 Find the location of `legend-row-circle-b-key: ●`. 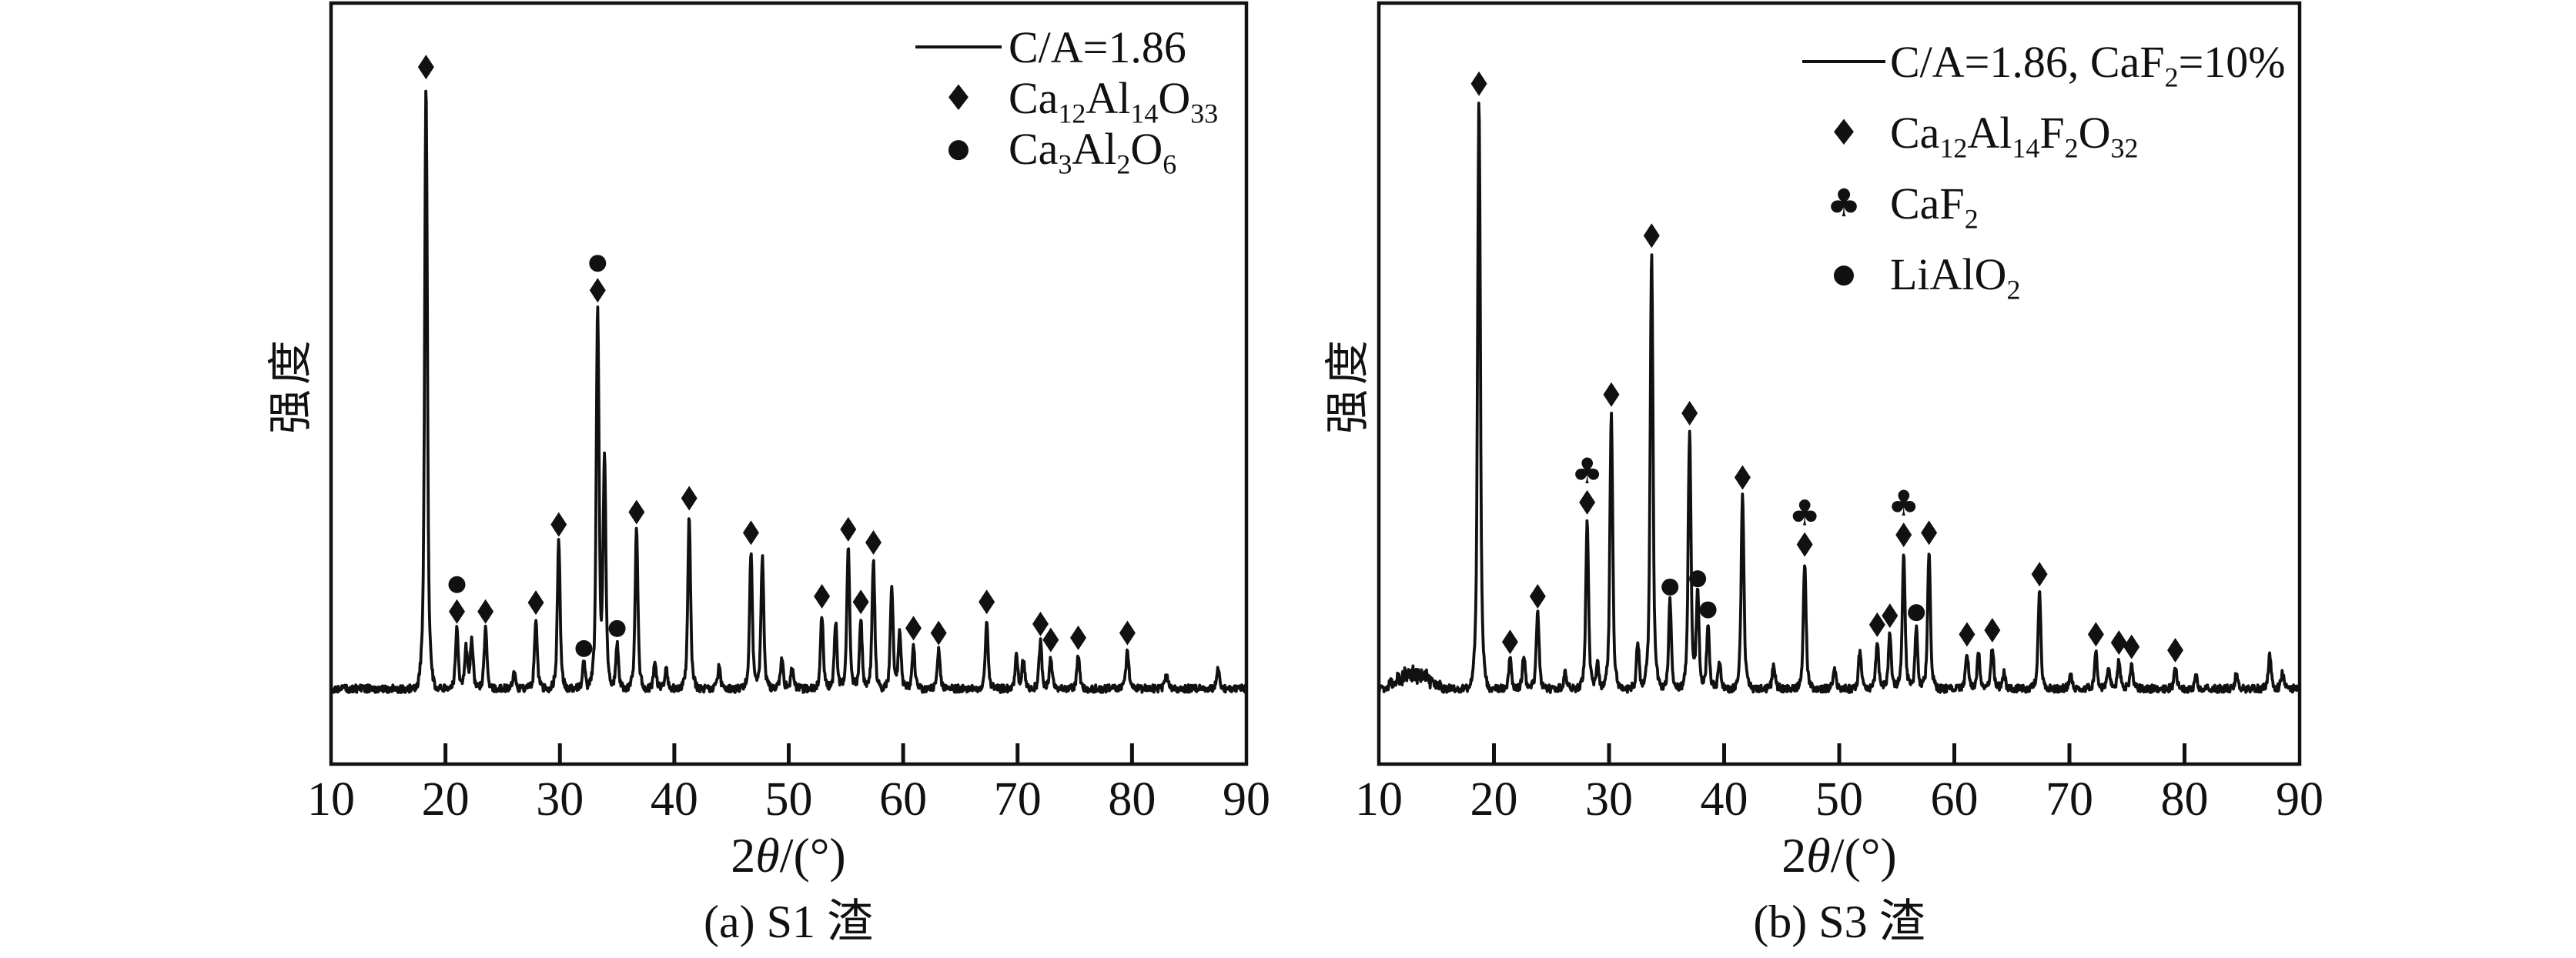

legend-row-circle-b-key: ● is located at coordinates (1844, 274).